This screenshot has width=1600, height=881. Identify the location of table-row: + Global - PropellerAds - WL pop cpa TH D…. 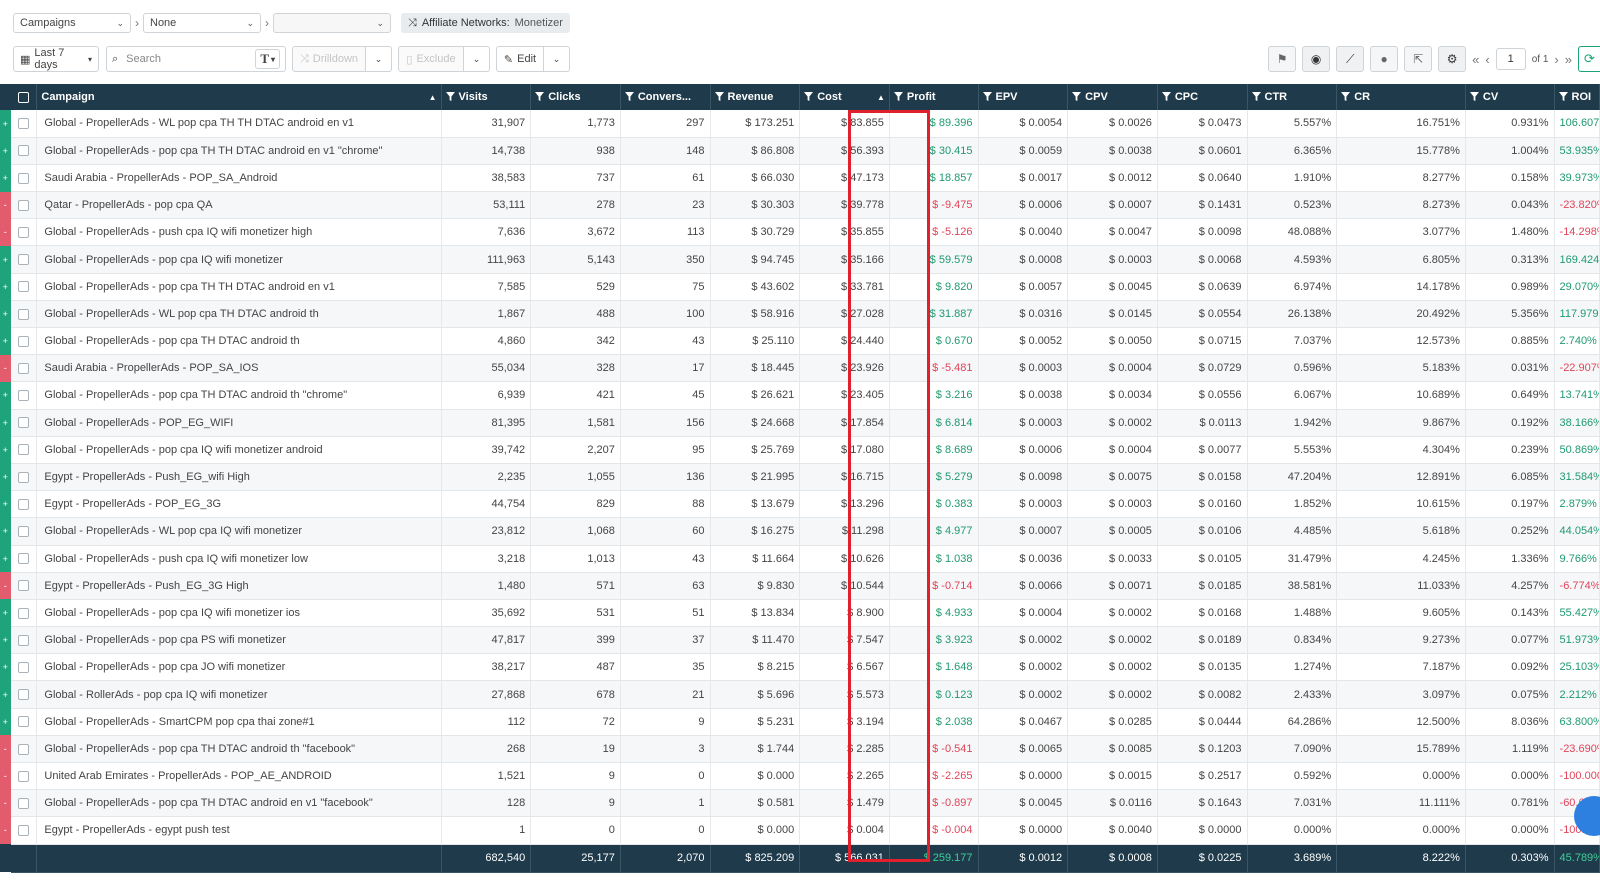
(800, 314).